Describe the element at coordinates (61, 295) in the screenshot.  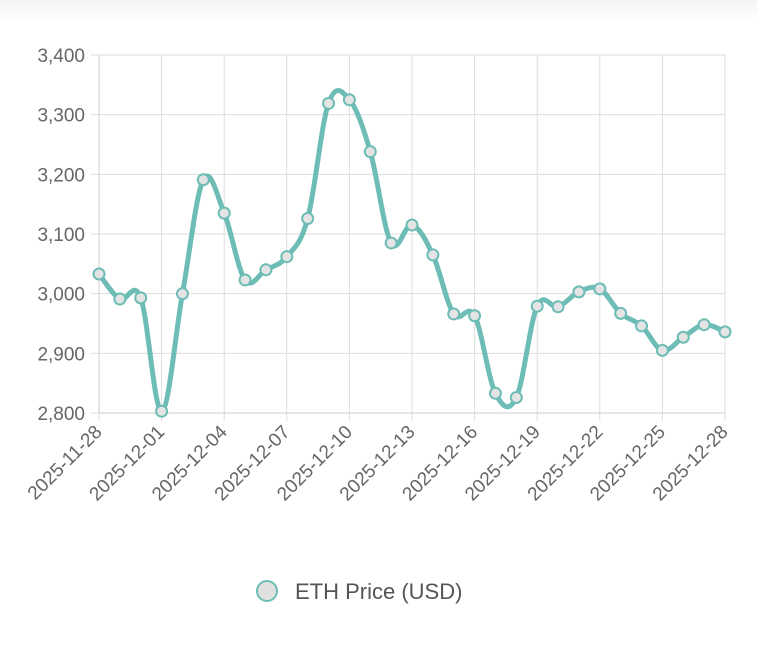
I see `y-tick-label: 3,000` at that location.